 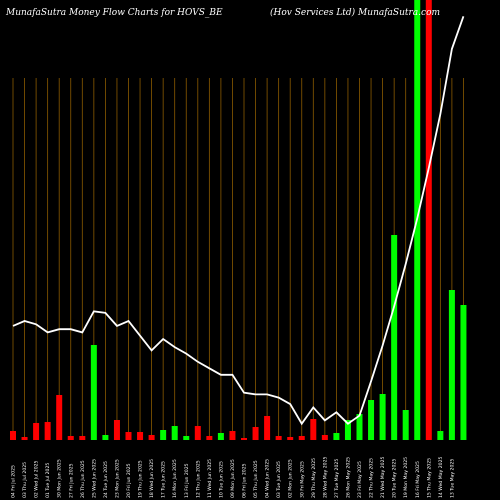 I want to click on x-tick-label: 28 Wed May 2025, so click(x=325, y=477).